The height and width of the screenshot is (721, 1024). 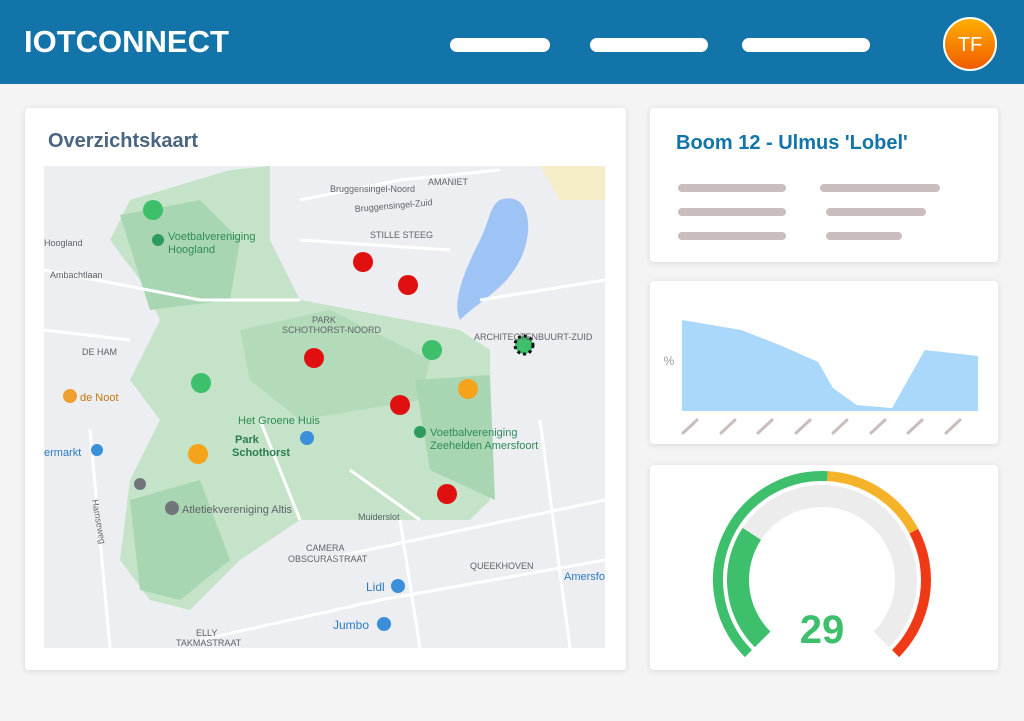 I want to click on map-label: Park, so click(x=247, y=440).